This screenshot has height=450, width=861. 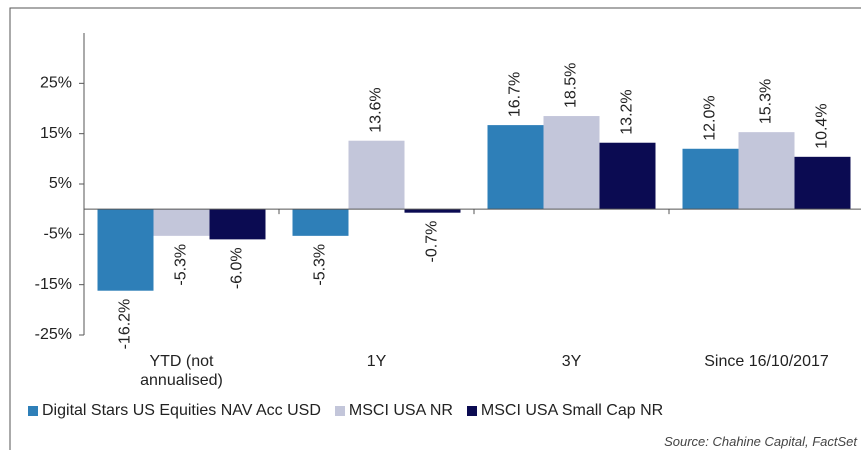 I want to click on legend-item: Digital Stars US Equities NAV Acc USD, so click(x=174, y=411).